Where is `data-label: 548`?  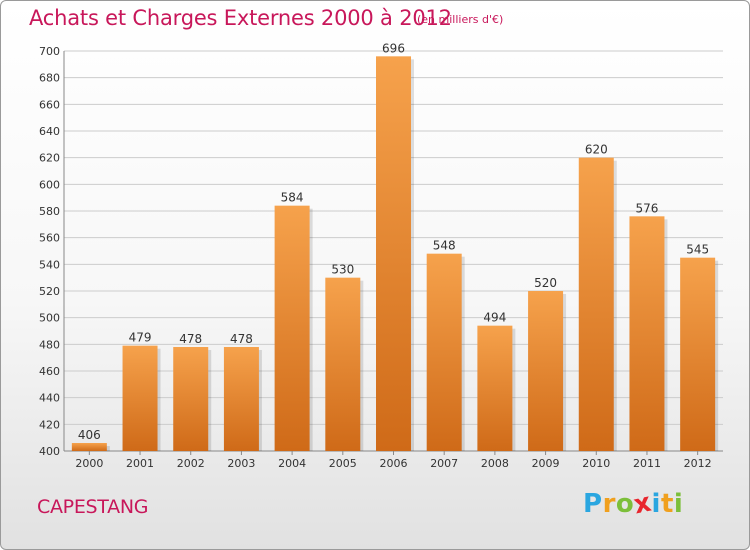 data-label: 548 is located at coordinates (444, 246).